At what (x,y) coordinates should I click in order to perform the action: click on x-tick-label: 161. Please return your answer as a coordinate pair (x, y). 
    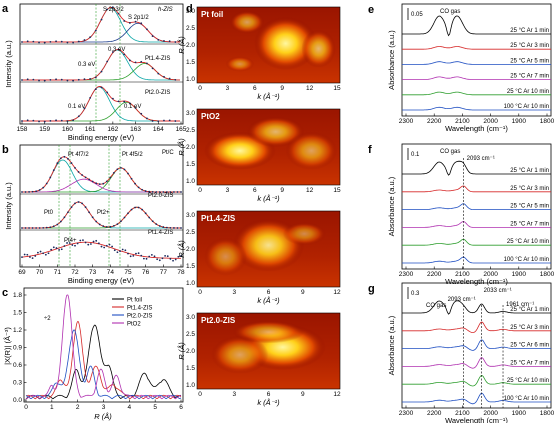
    Looking at the image, I should click on (90, 129).